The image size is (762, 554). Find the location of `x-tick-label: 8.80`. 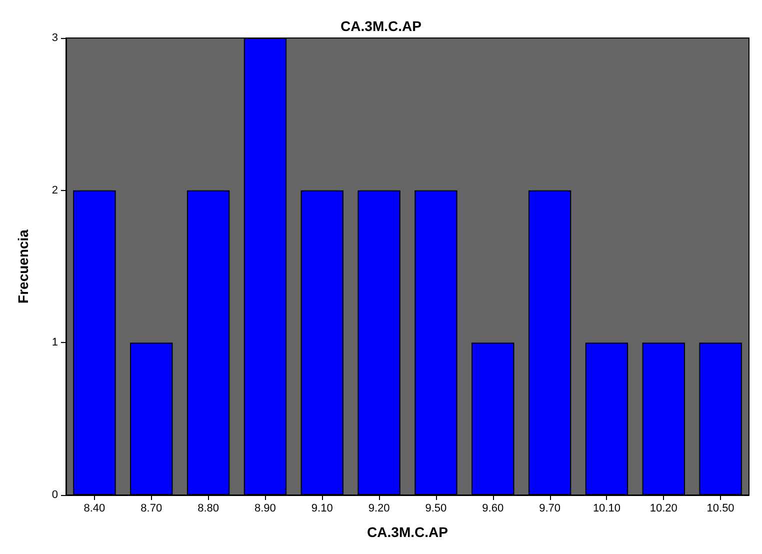

x-tick-label: 8.80 is located at coordinates (209, 508).